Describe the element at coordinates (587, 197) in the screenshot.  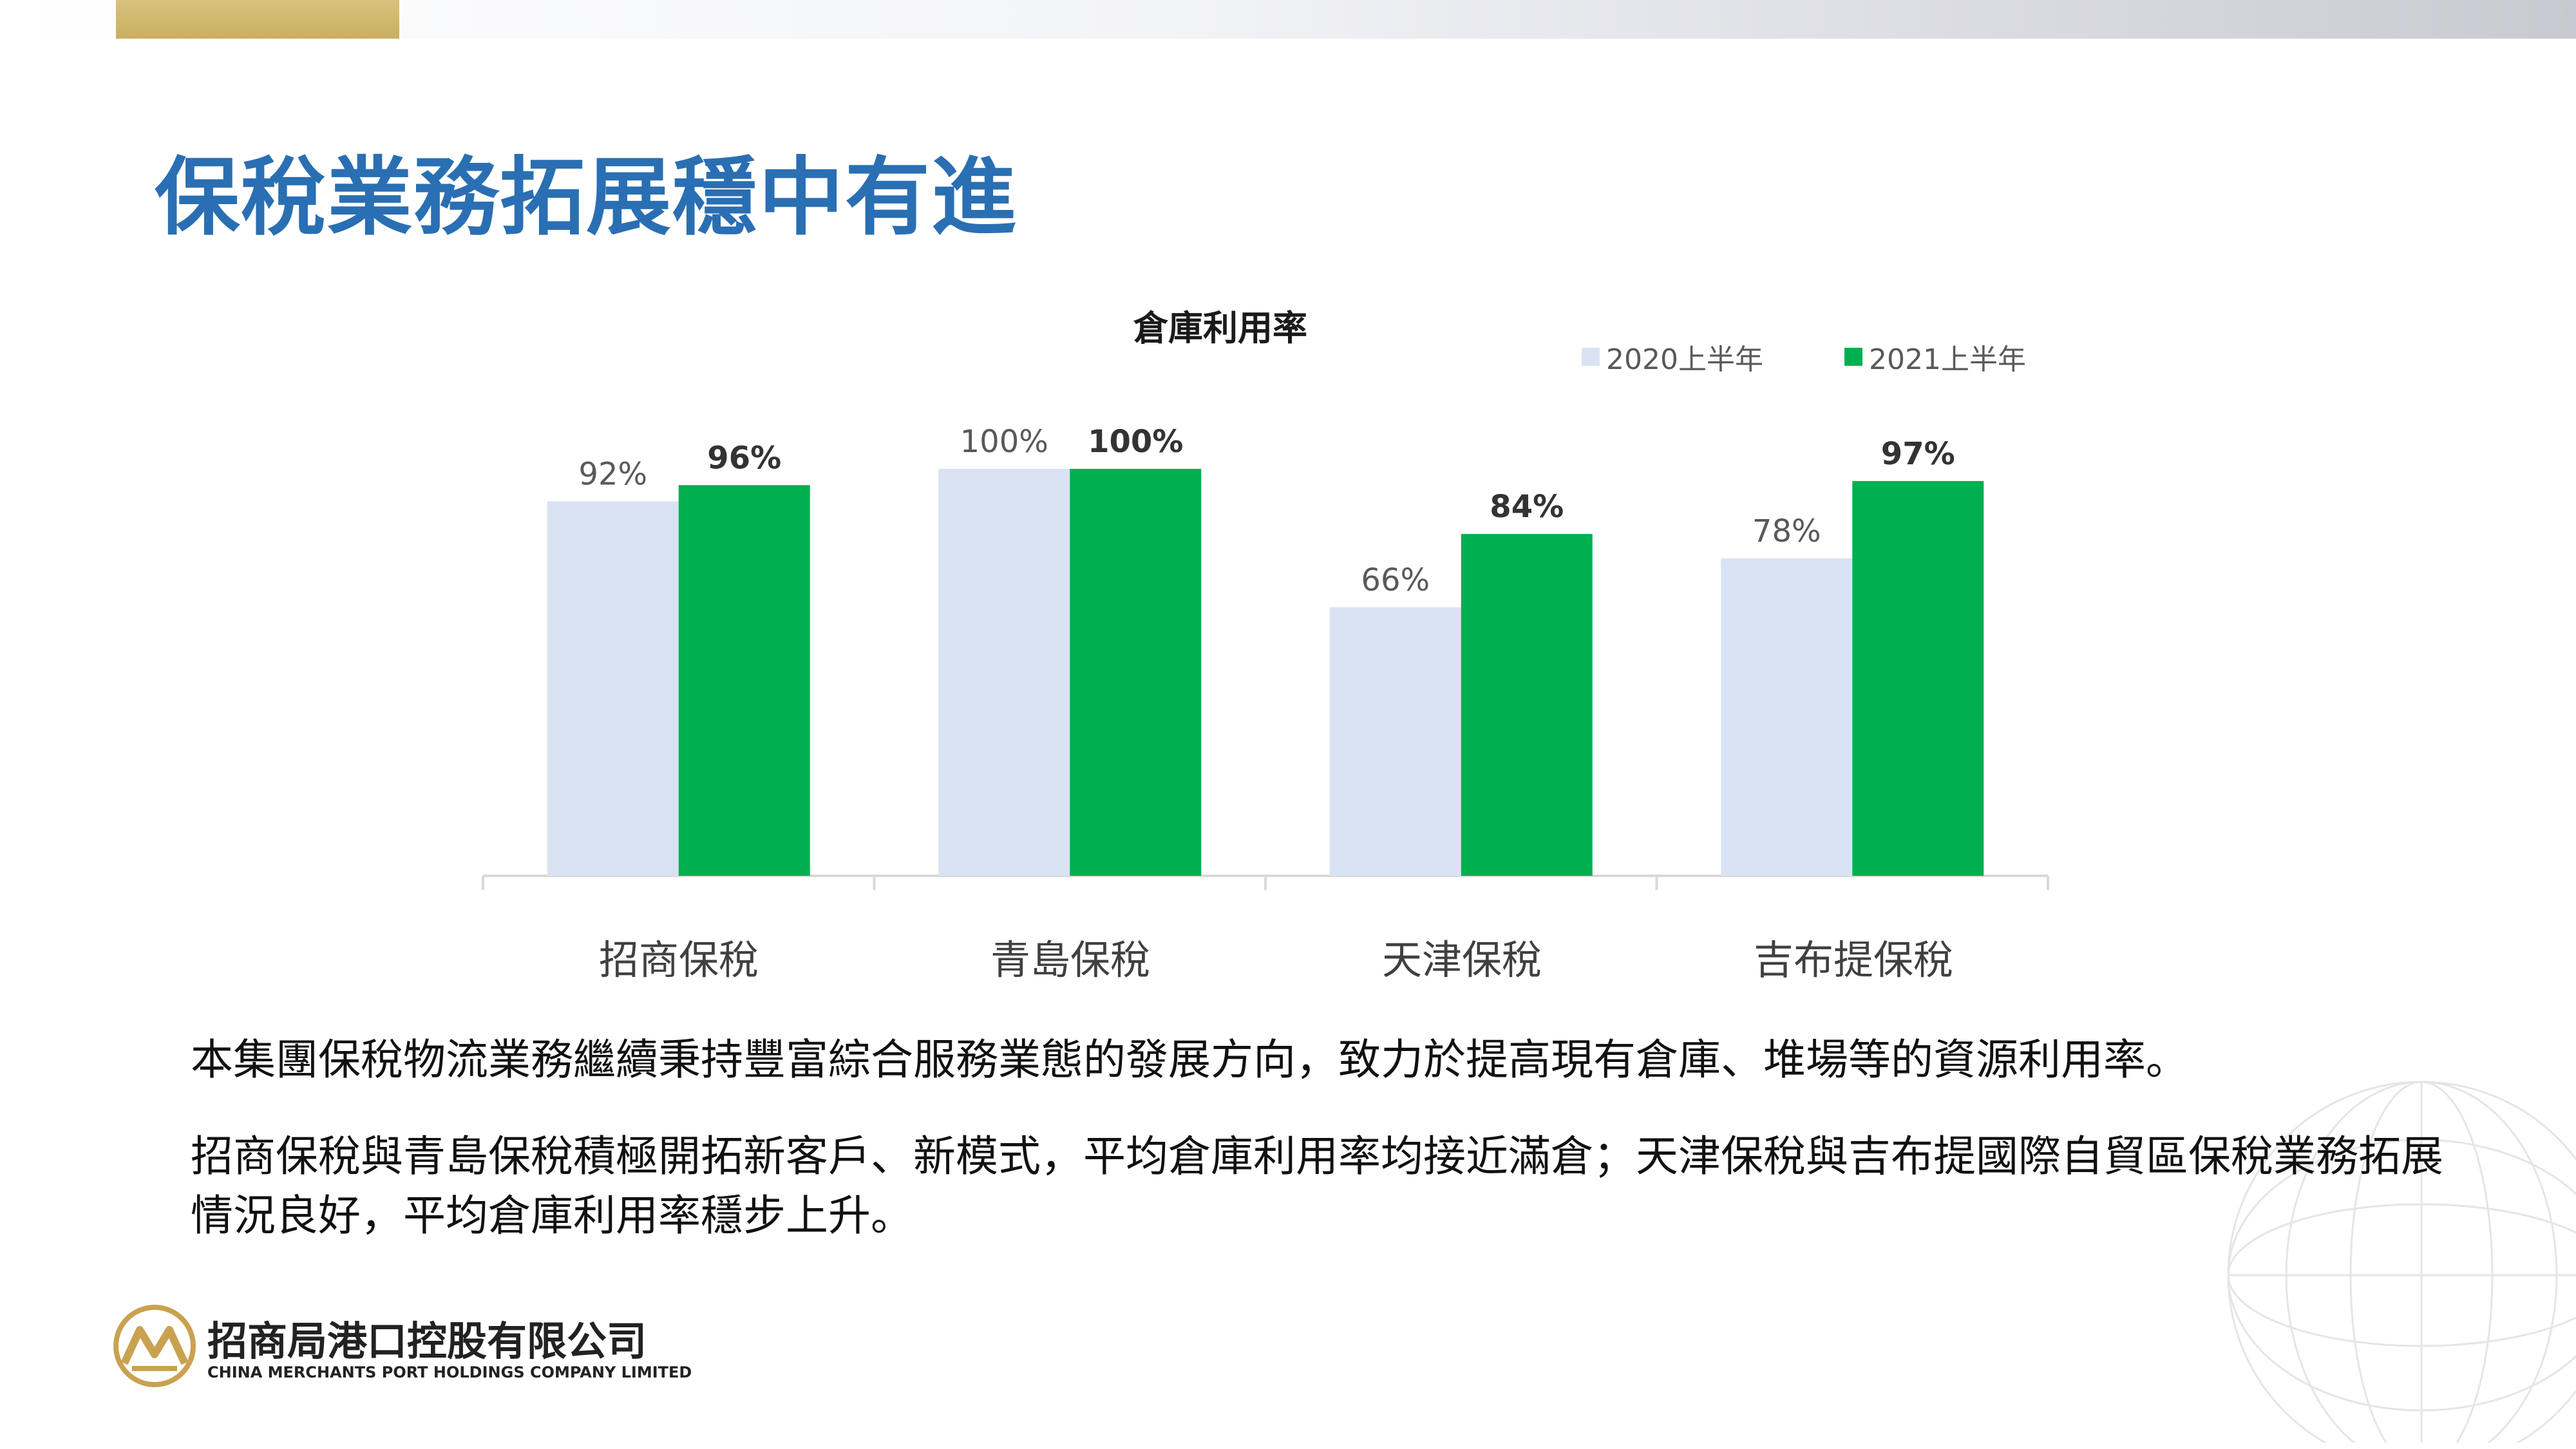
I see `slide-title: 保稅業務拓展穩中有進` at that location.